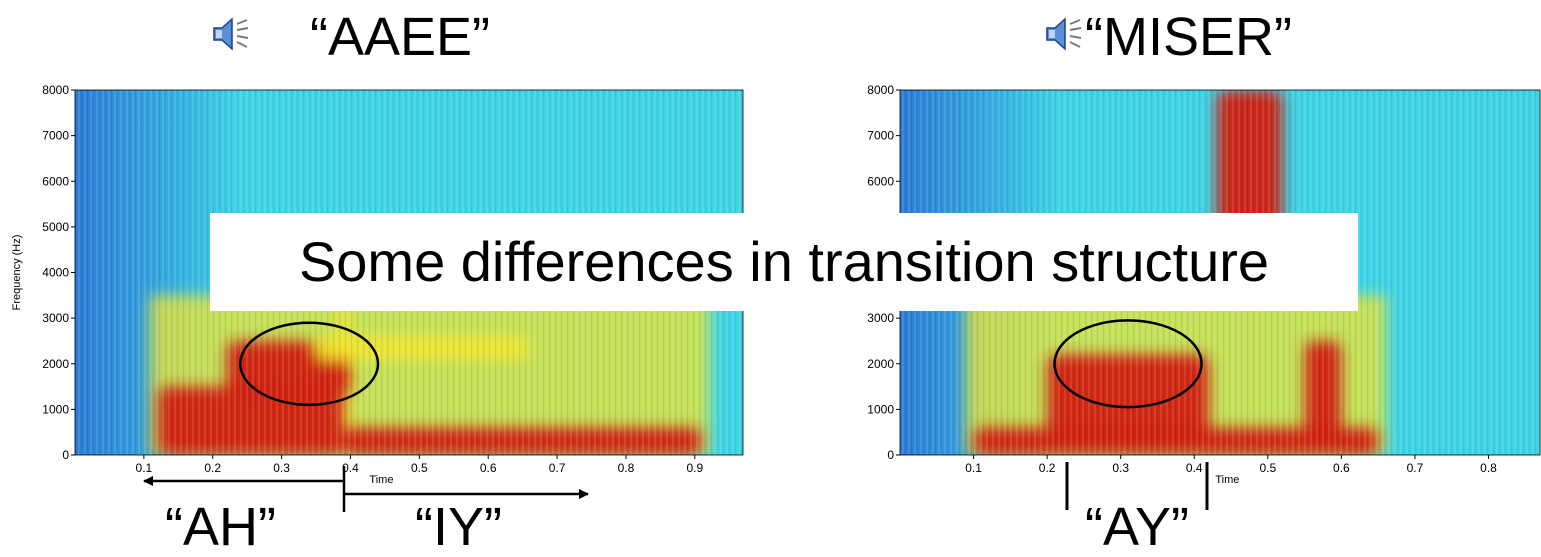 The image size is (1541, 557). What do you see at coordinates (17, 273) in the screenshot?
I see `y-axis-label: Frequency (Hz)` at bounding box center [17, 273].